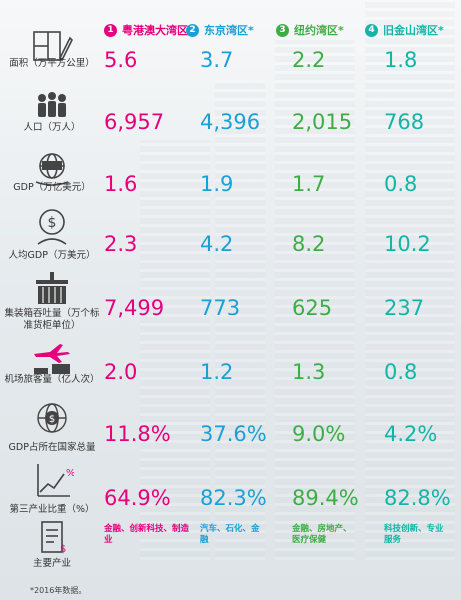  I want to click on region-header: 1 粤港澳大湾区 2 东京湾区* 3 纽约湾区* 4 旧金山湾区*, so click(230, 31).